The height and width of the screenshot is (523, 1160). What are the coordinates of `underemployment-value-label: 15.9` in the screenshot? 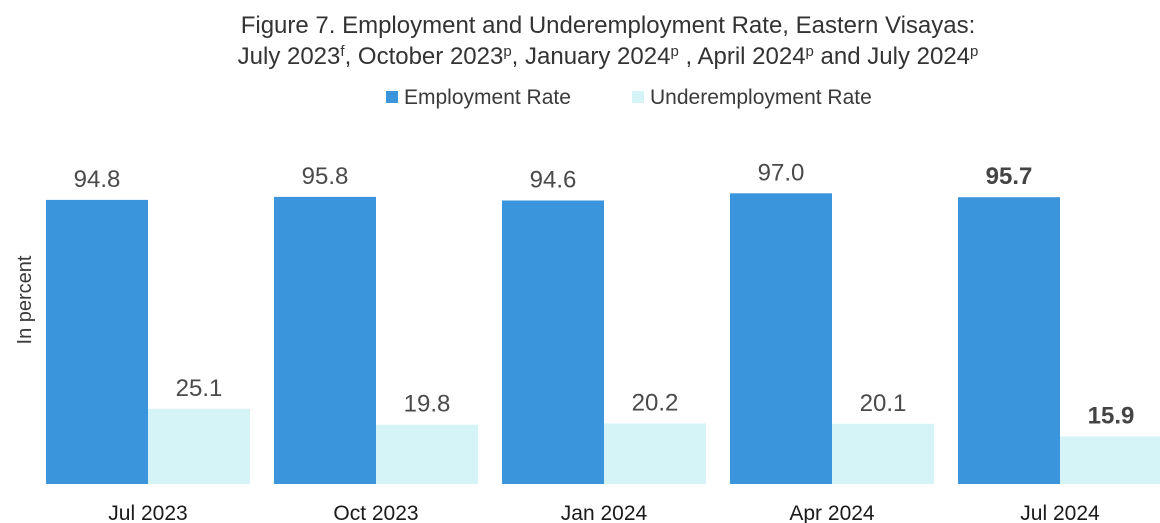 It's located at (1111, 415).